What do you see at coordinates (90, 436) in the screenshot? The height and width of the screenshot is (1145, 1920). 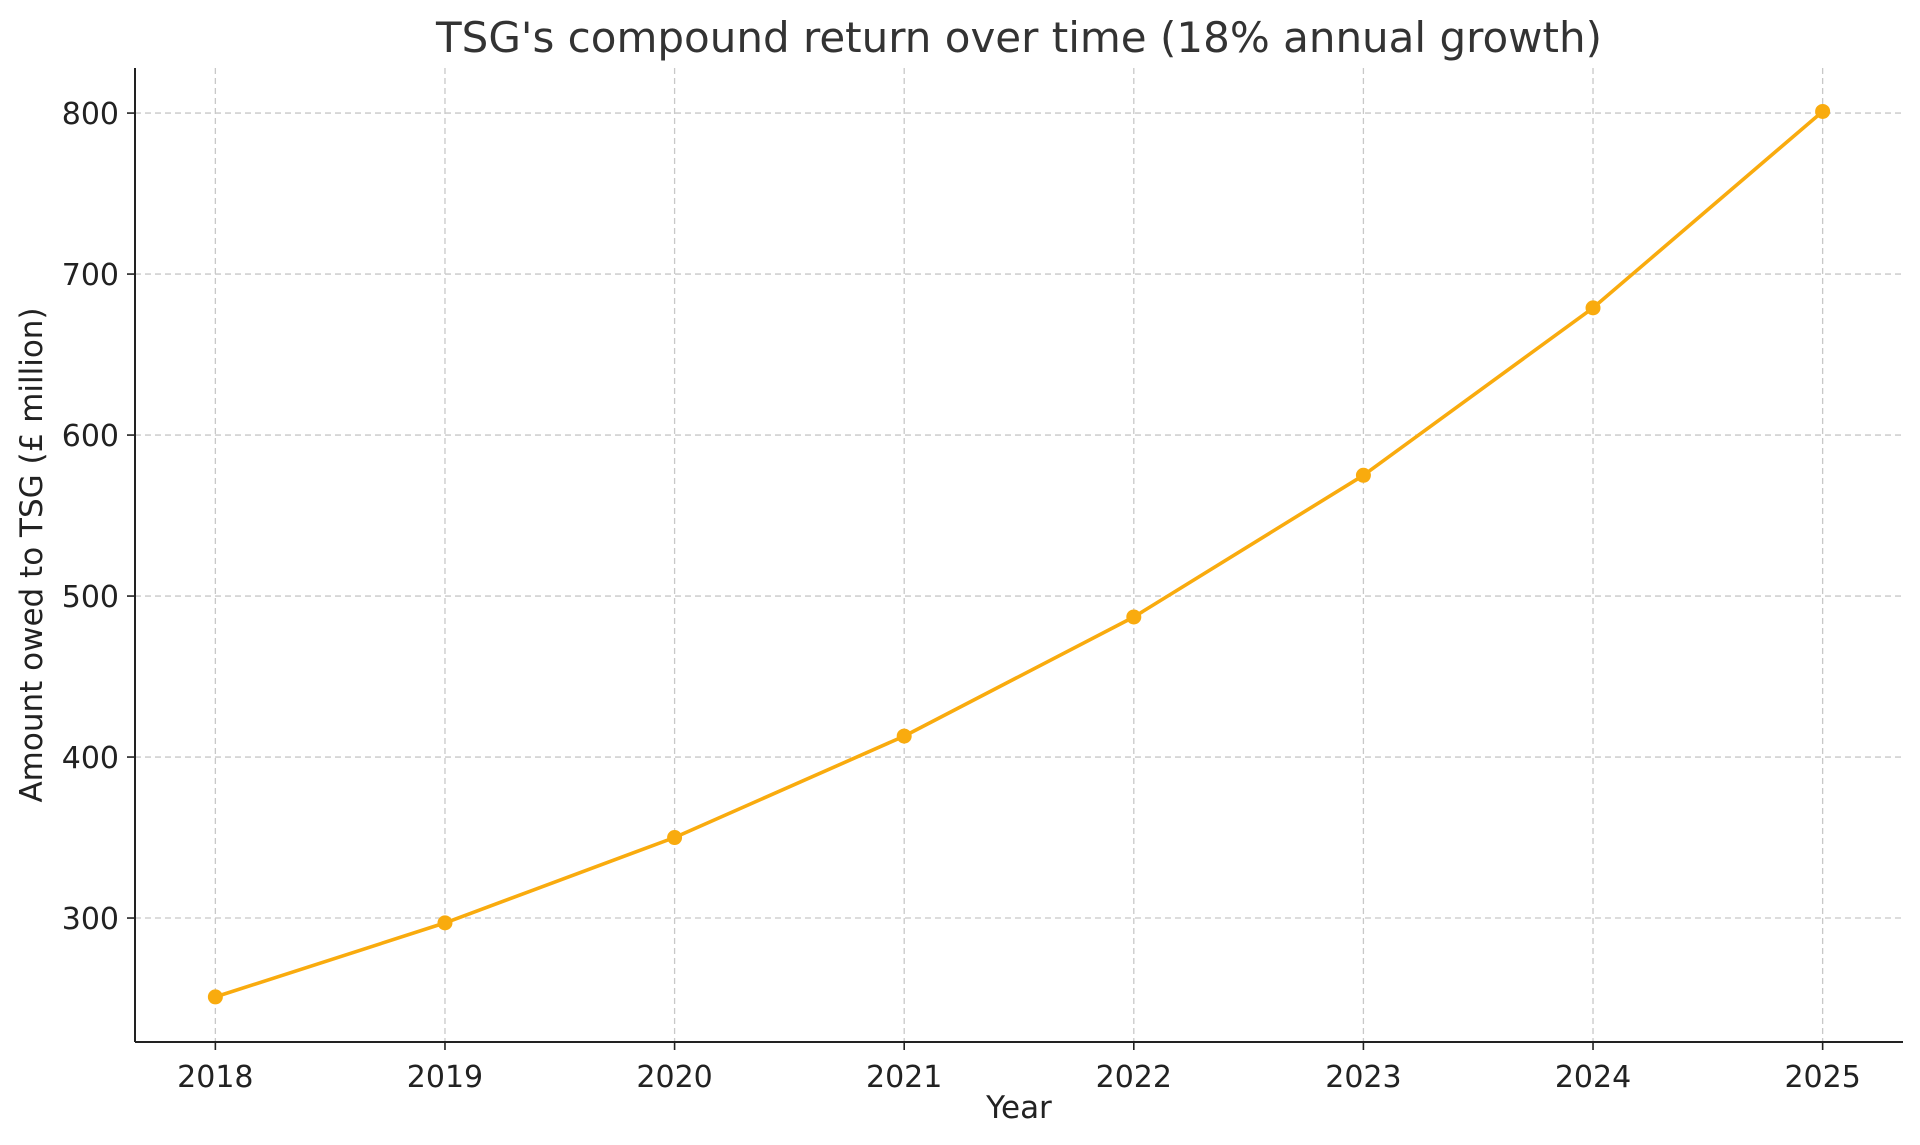 I see `y-tick-label: 600` at bounding box center [90, 436].